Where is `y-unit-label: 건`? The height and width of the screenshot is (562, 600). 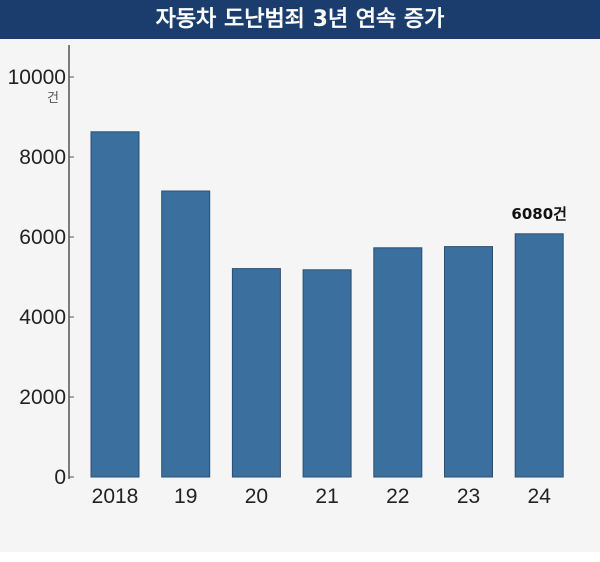
y-unit-label: 건 is located at coordinates (53, 98).